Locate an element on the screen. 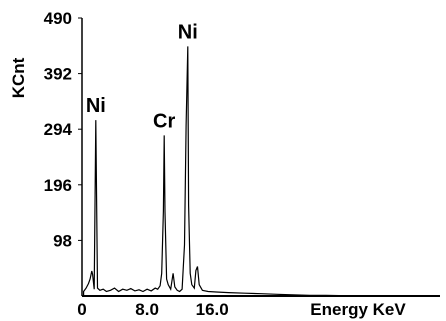 This screenshot has width=446, height=321. x-axis-ticks: 0 8.0 16.0 is located at coordinates (152, 309).